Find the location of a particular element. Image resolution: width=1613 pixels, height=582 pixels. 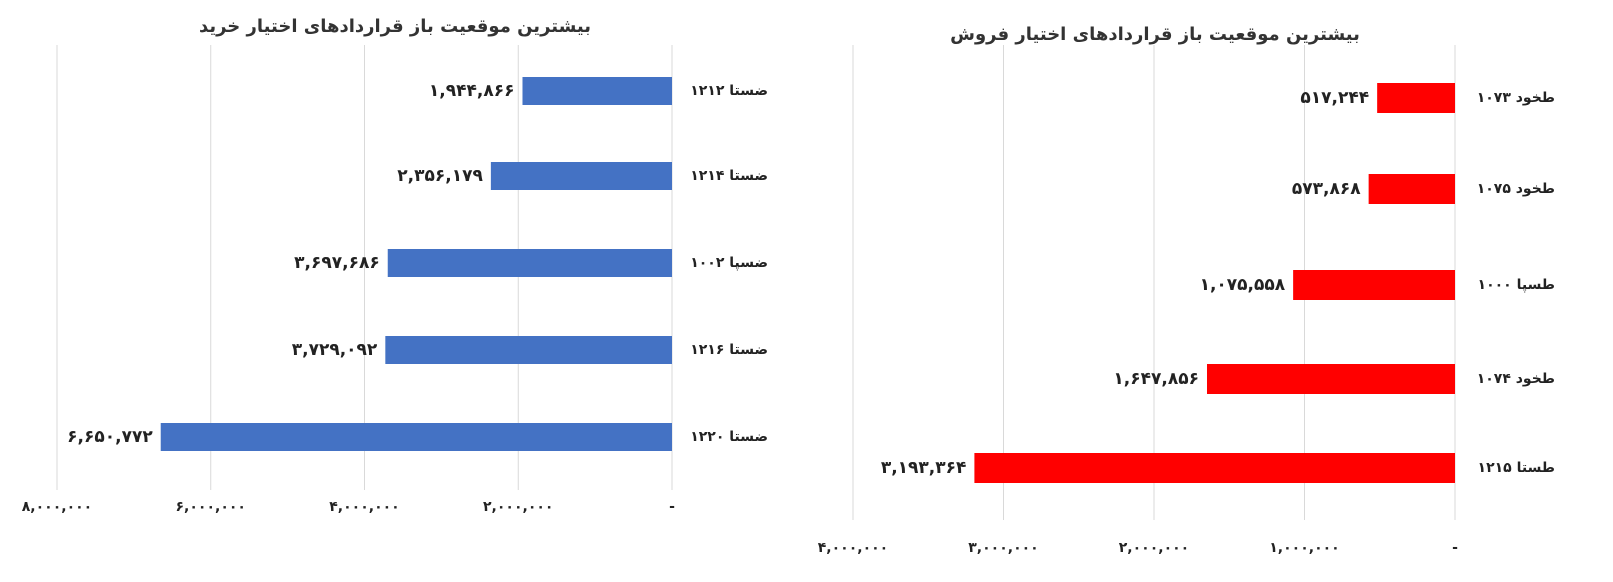

value-label: ۱,۰۷۵,۵۵۸ is located at coordinates (1243, 285).